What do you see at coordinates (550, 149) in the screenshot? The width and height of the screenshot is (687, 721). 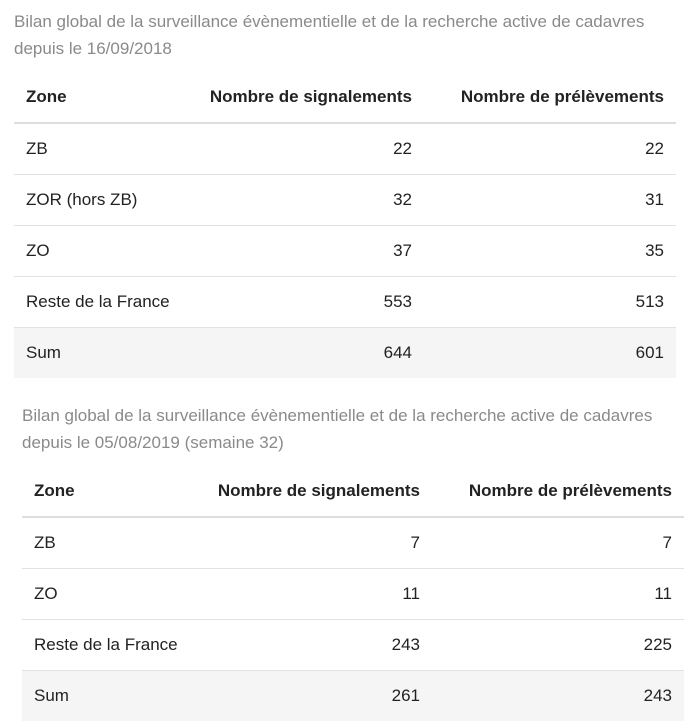 I see `cell-prelevements: 22` at bounding box center [550, 149].